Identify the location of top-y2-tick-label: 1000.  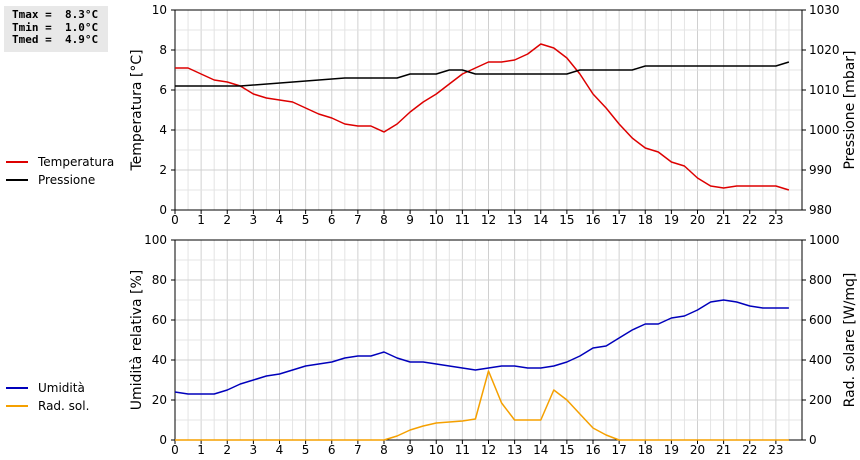
(824, 130).